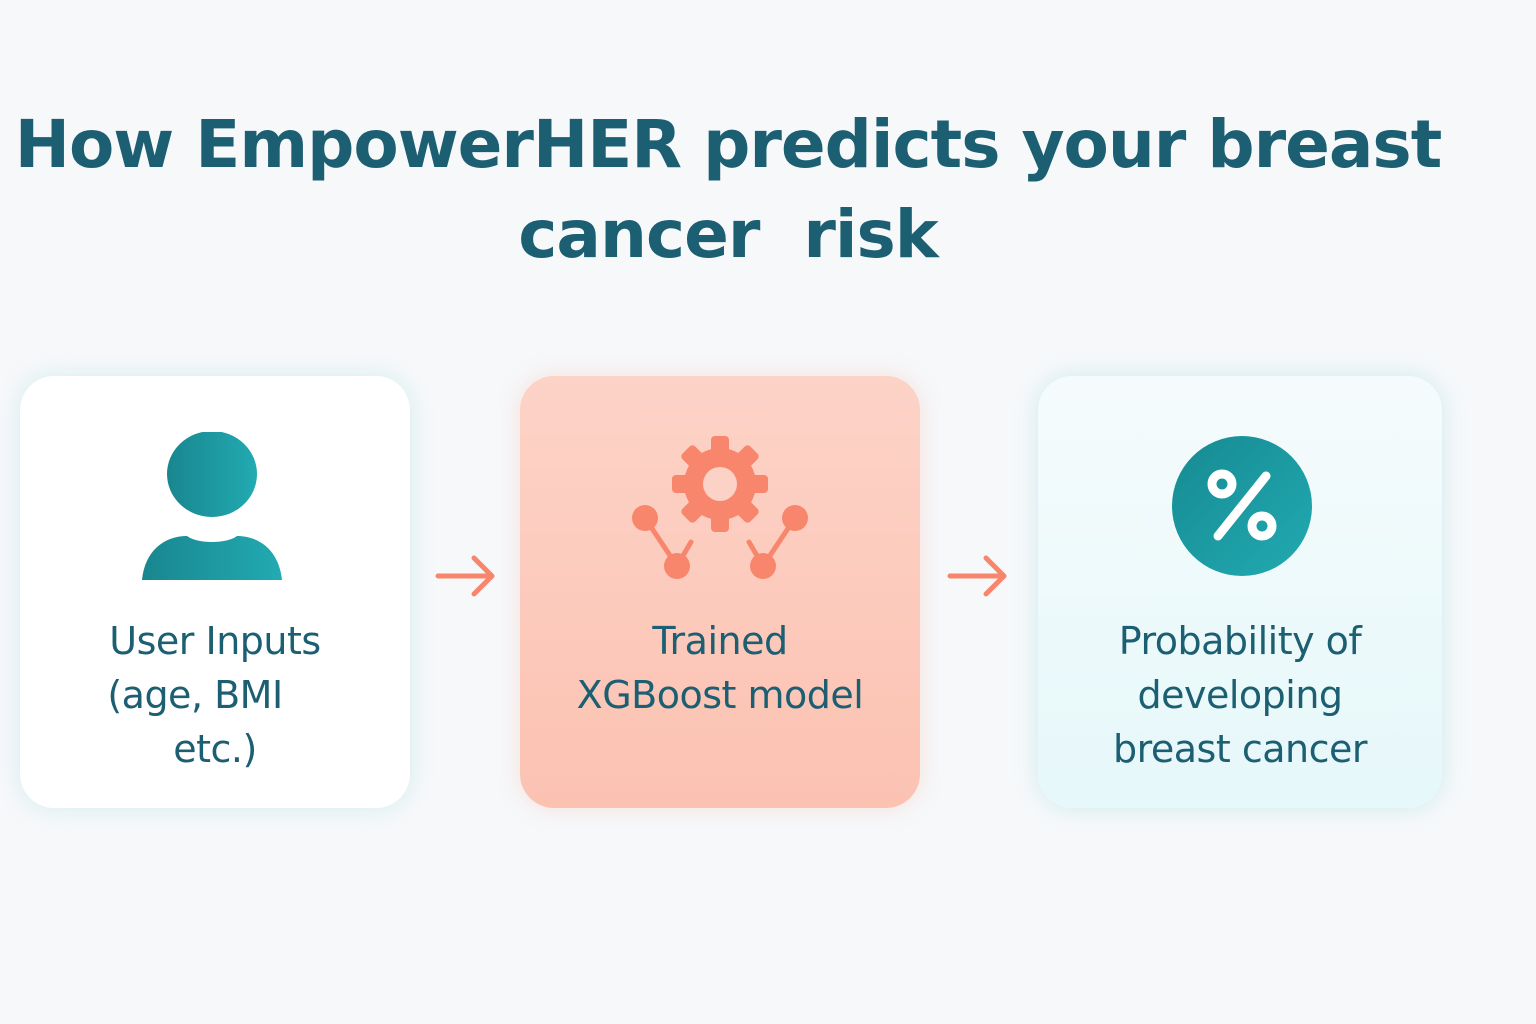 Image resolution: width=1536 pixels, height=1024 pixels. Describe the element at coordinates (728, 234) in the screenshot. I see `title-line-2: cancer risk` at that location.